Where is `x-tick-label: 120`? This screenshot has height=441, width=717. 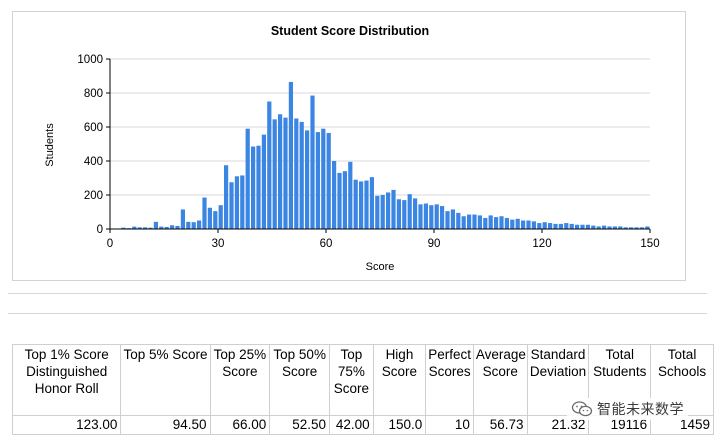 x-tick-label: 120 is located at coordinates (541, 244).